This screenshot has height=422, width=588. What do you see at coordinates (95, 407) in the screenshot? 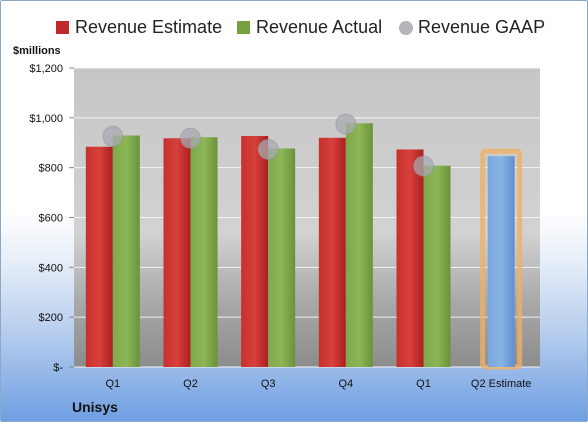
I see `company-label: Unisys` at bounding box center [95, 407].